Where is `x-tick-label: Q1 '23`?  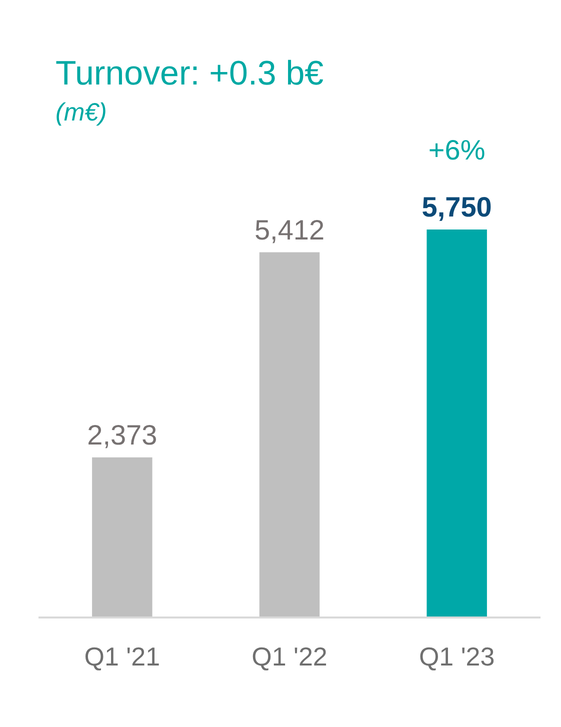 x-tick-label: Q1 '23 is located at coordinates (456, 657).